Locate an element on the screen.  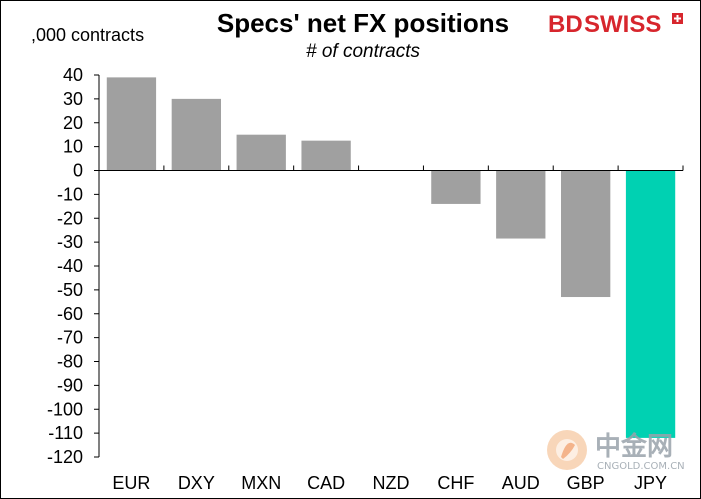
y-tick-label: -120 is located at coordinates (65, 457).